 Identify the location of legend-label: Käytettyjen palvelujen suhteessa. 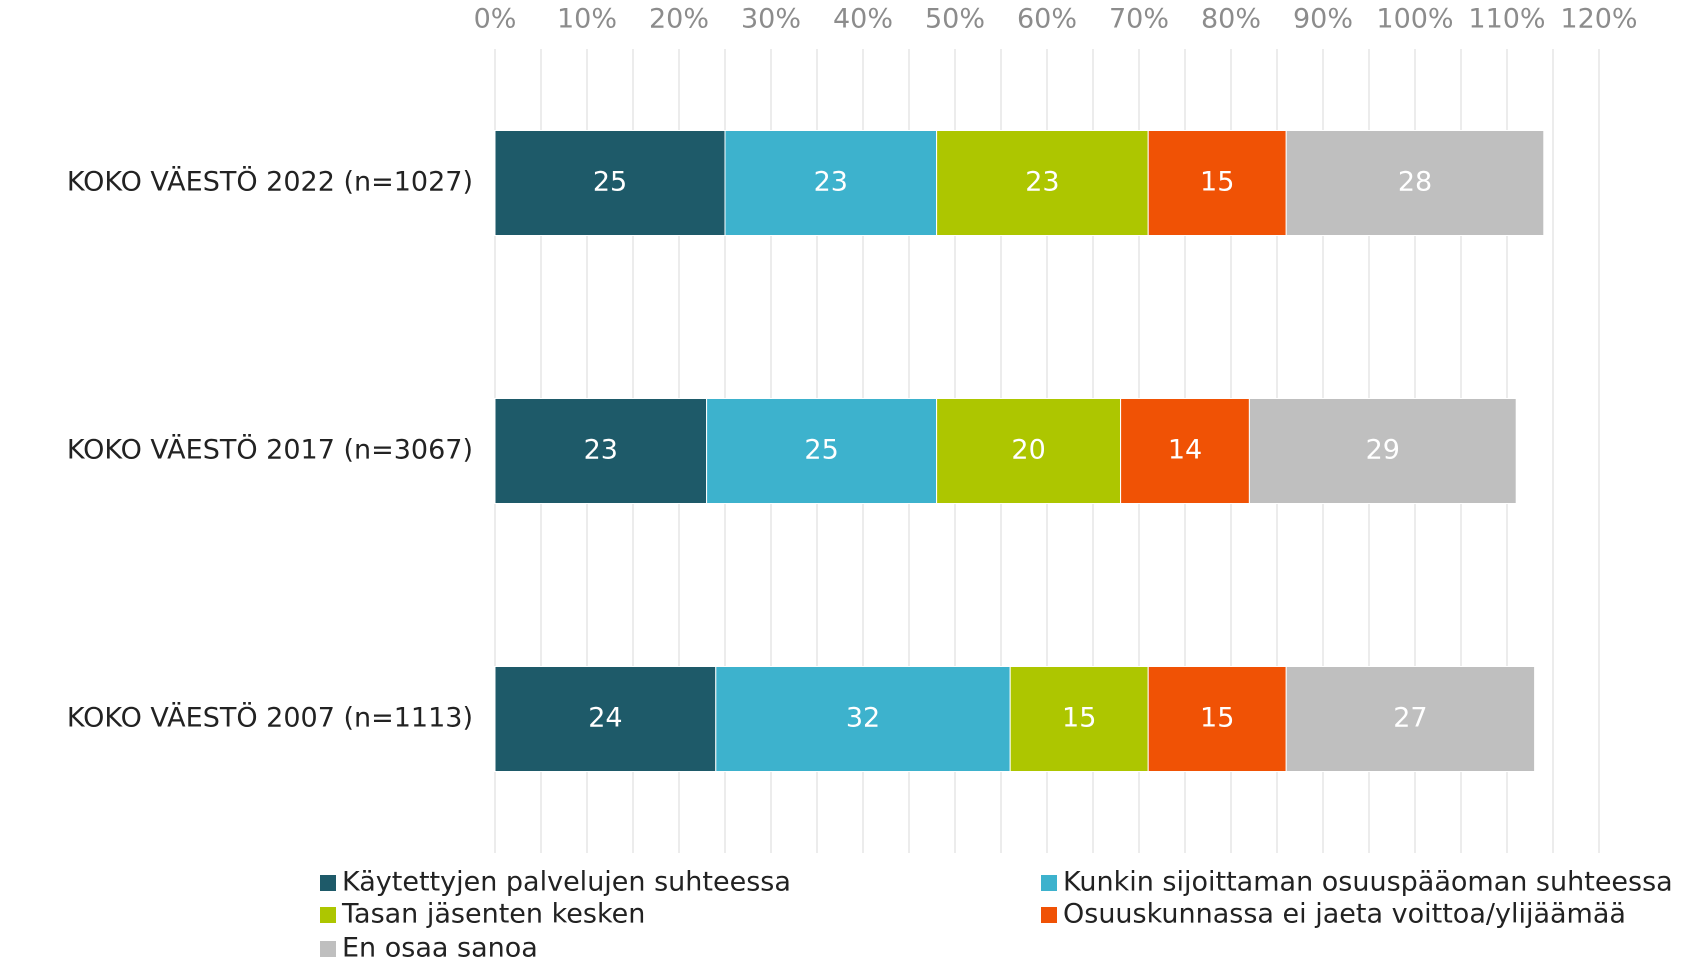
(566, 882).